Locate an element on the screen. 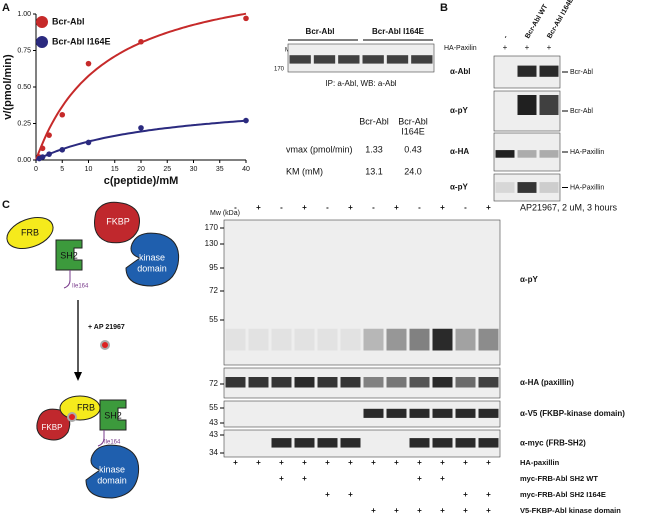  mw-marker: 55 is located at coordinates (213, 319).